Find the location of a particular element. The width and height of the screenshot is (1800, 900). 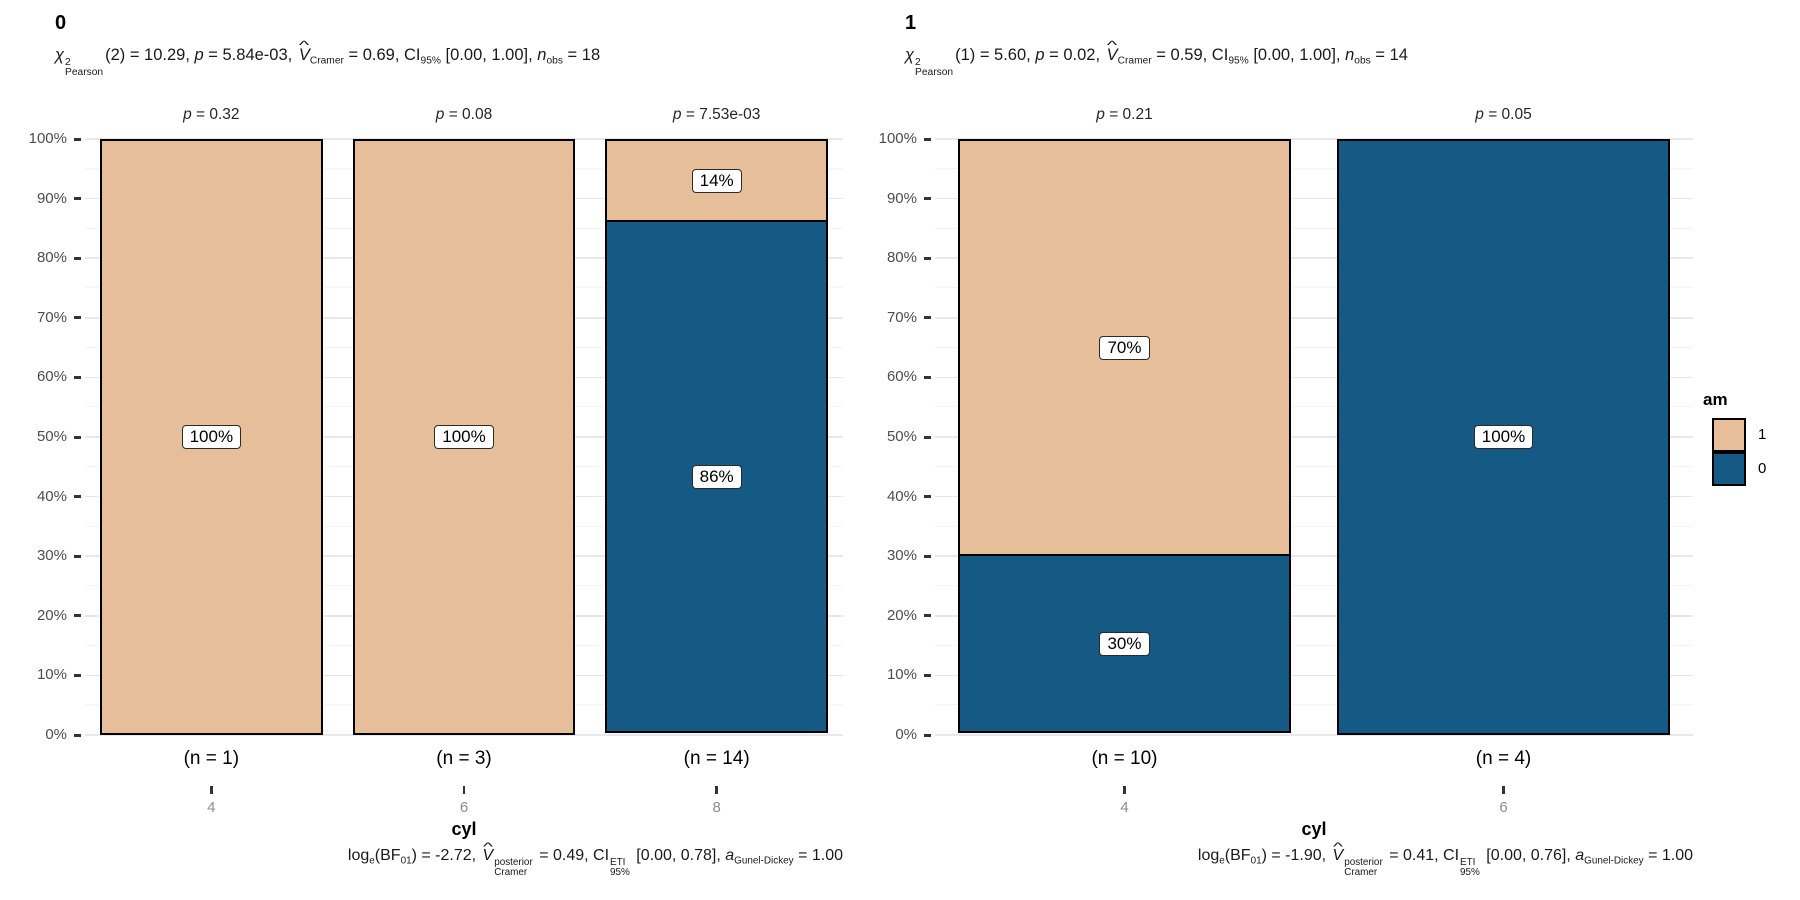

p-value-label: p = 0.21 is located at coordinates (1125, 115).